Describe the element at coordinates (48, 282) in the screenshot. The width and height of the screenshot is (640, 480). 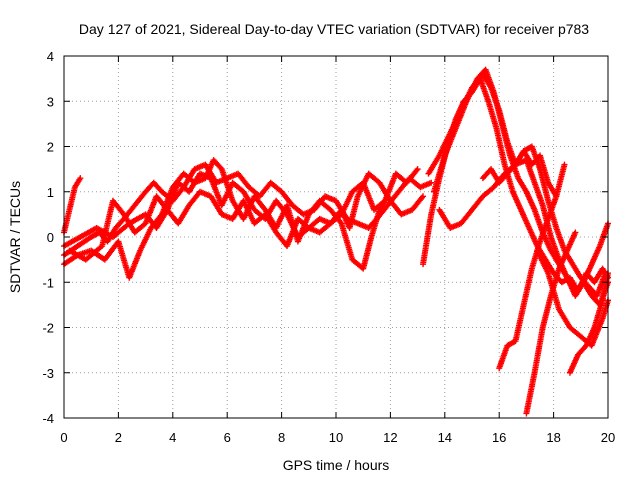
I see `y-tick-label: -1` at that location.